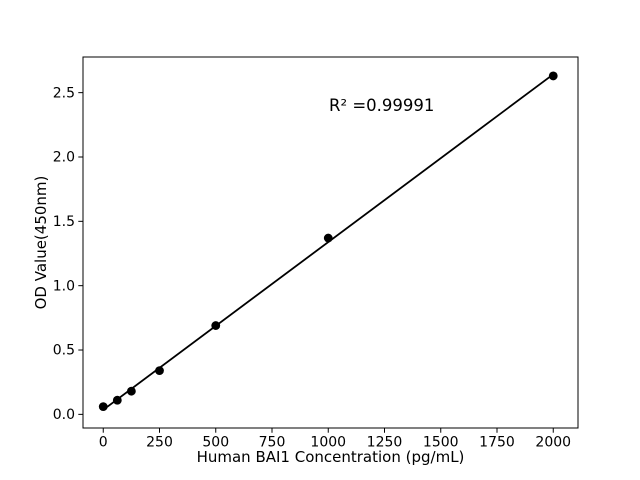  Describe the element at coordinates (103, 443) in the screenshot. I see `x-tick-label: 0` at that location.